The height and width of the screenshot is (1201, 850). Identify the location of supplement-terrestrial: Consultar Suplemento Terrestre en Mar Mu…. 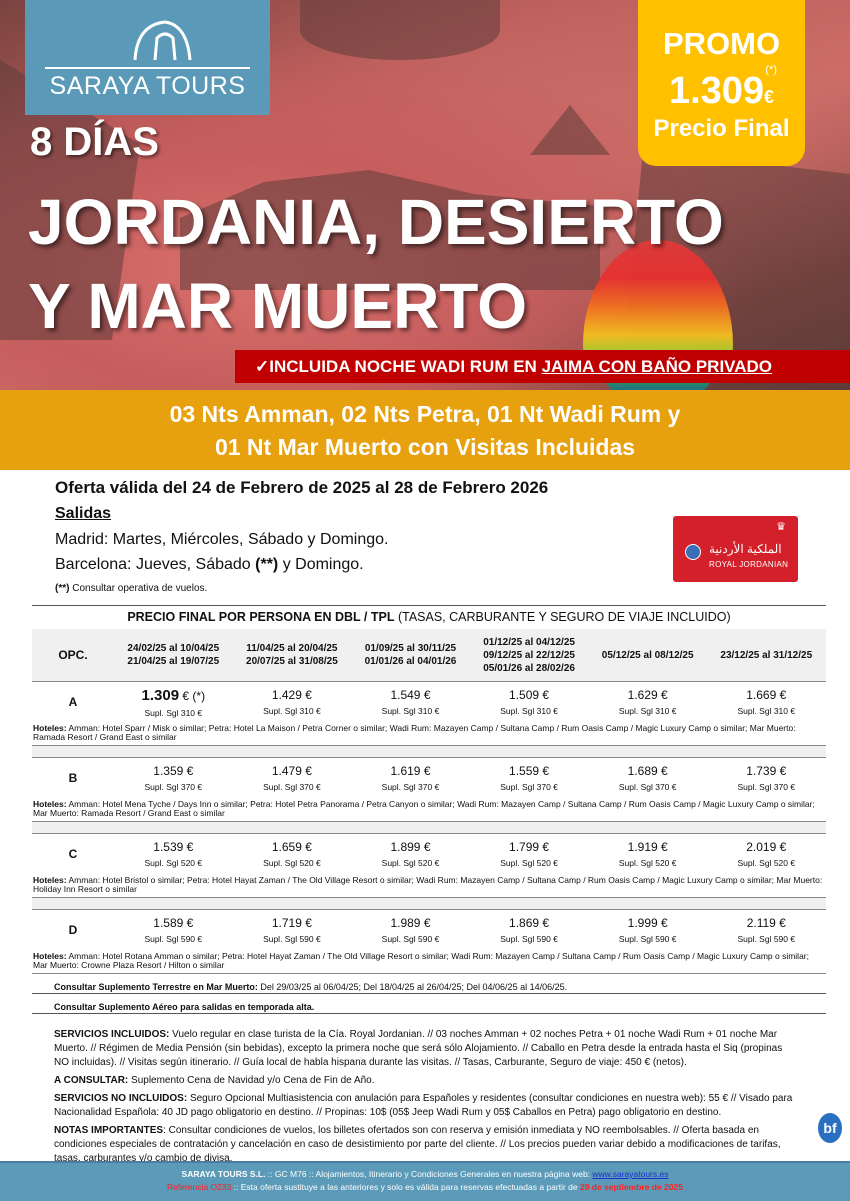
(429, 984).